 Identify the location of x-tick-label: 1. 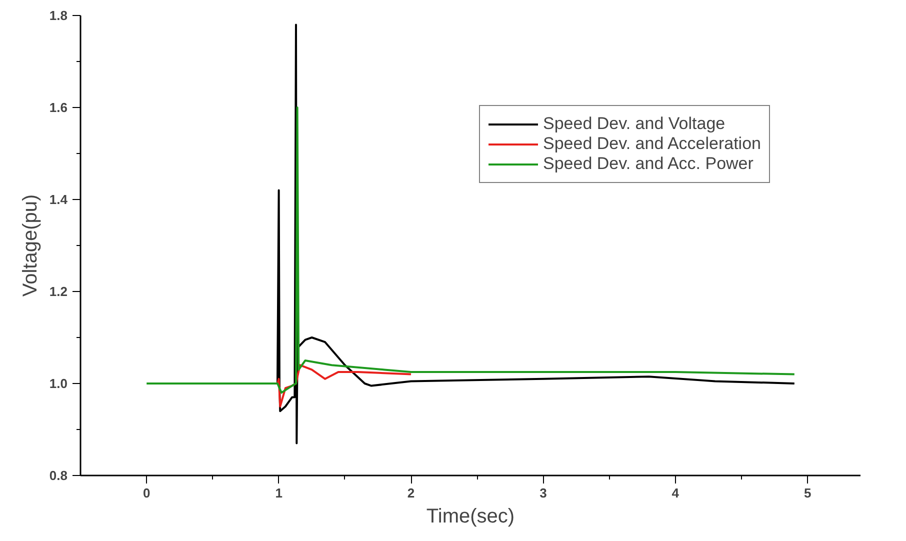
(278, 493).